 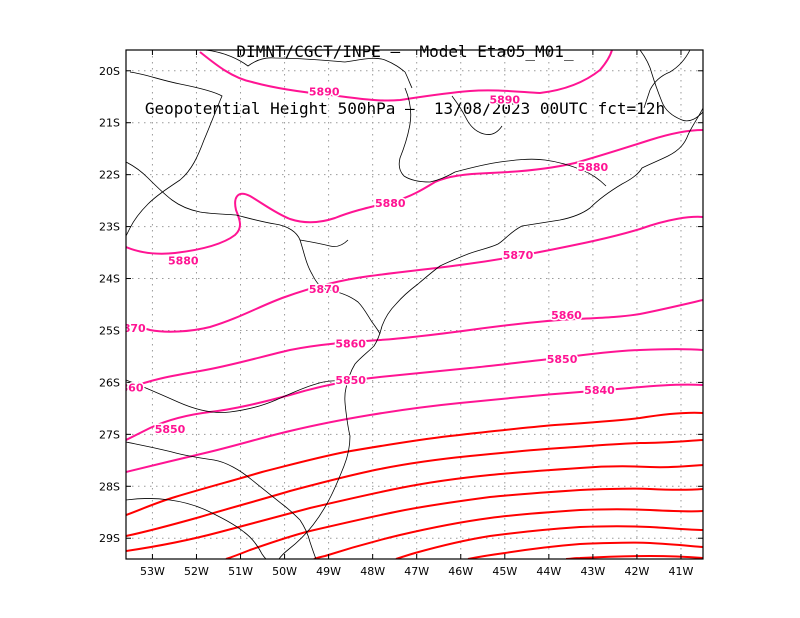 I want to click on river-tiete-mg, so click(x=477, y=115).